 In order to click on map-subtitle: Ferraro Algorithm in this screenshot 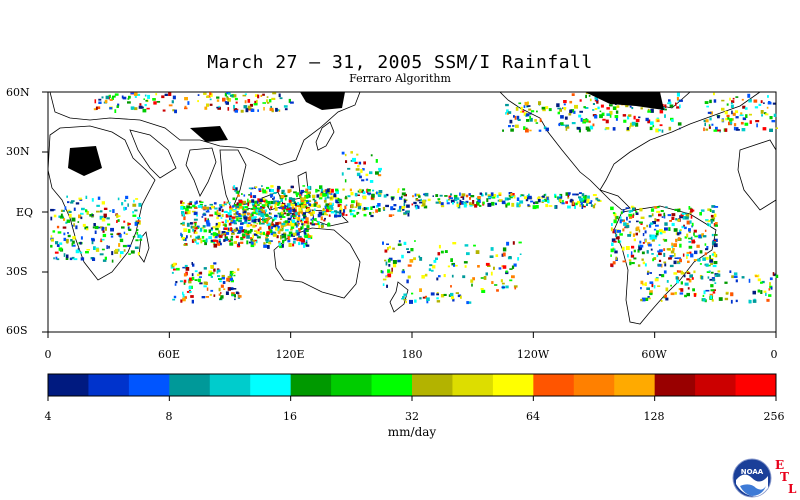, I will do `click(400, 78)`.